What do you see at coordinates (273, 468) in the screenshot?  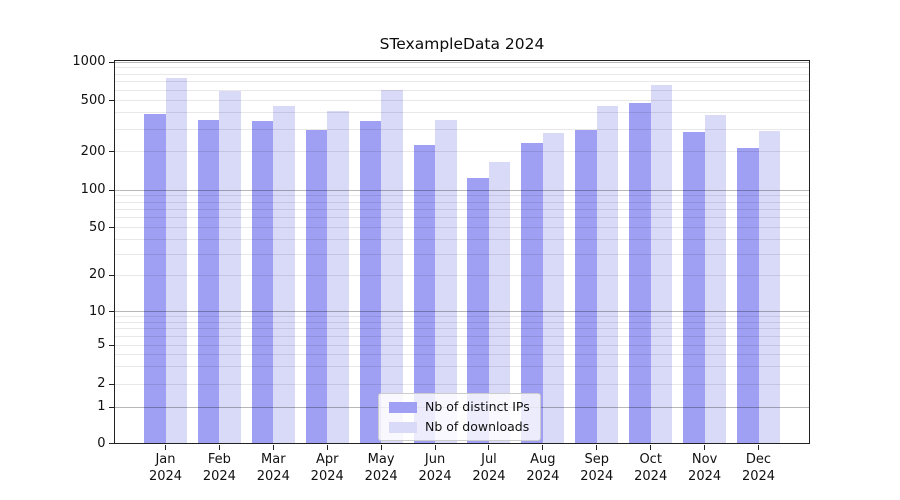 I see `x-tick-label: Mar 2024` at bounding box center [273, 468].